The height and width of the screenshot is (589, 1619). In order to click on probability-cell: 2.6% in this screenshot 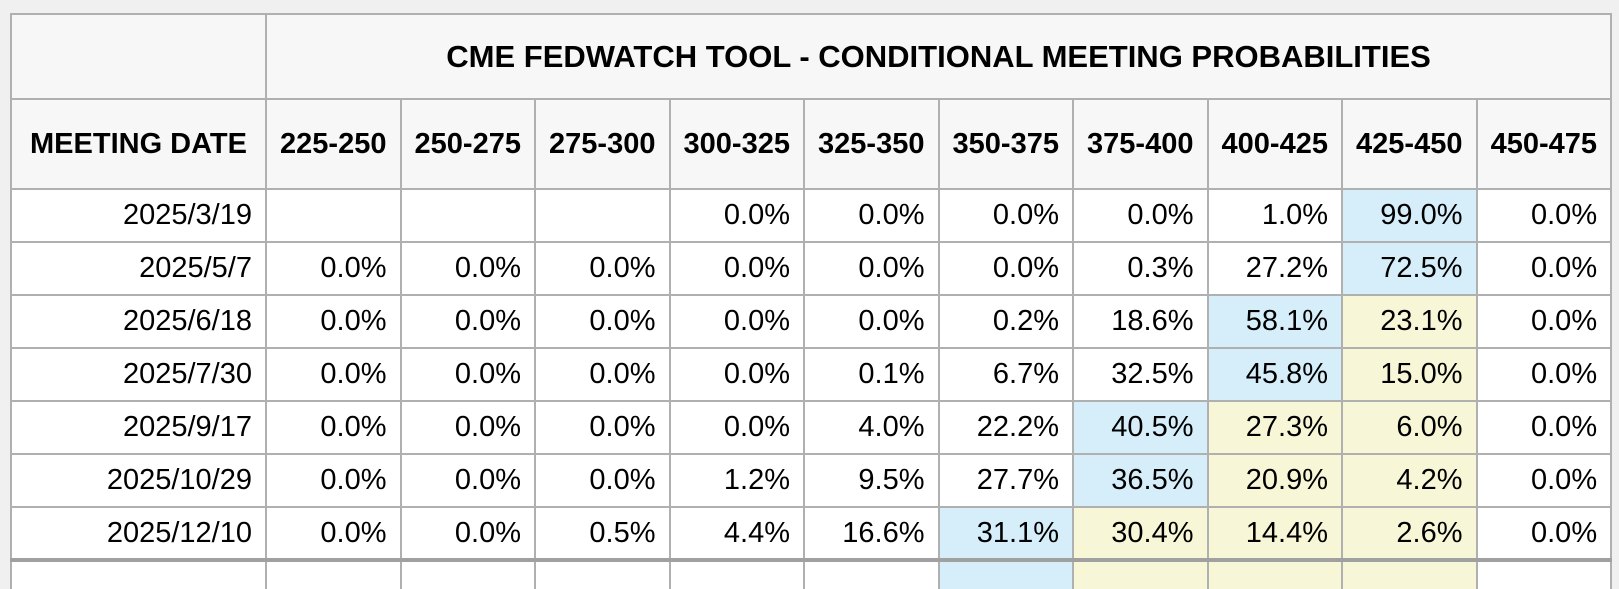, I will do `click(1409, 533)`.